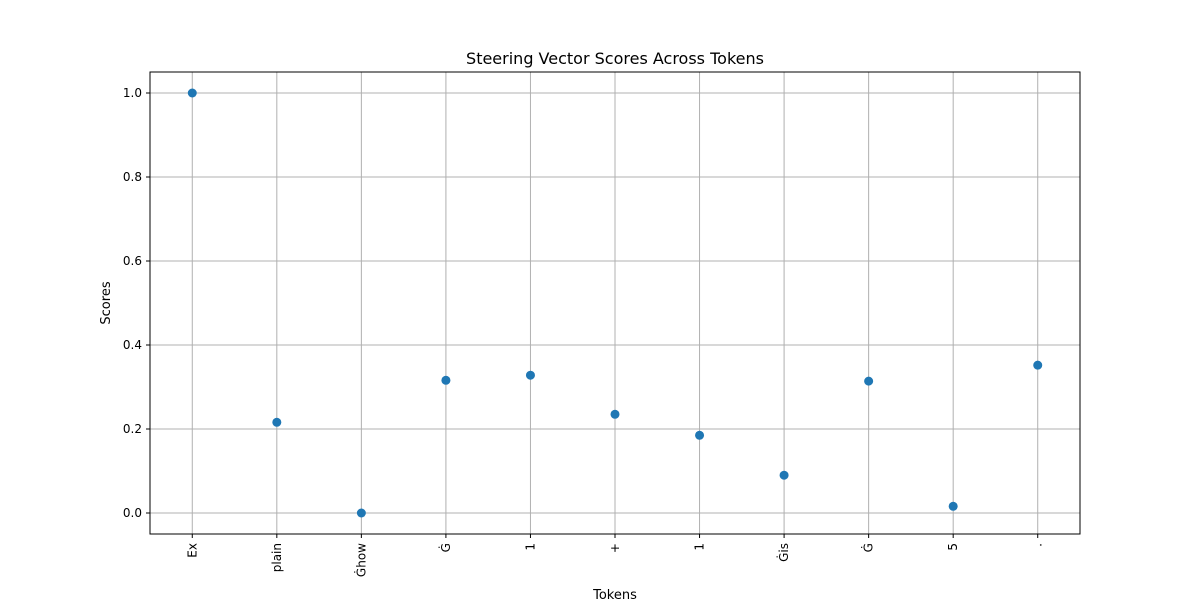  Describe the element at coordinates (360, 560) in the screenshot. I see `x-tick-label: Ġhow` at that location.